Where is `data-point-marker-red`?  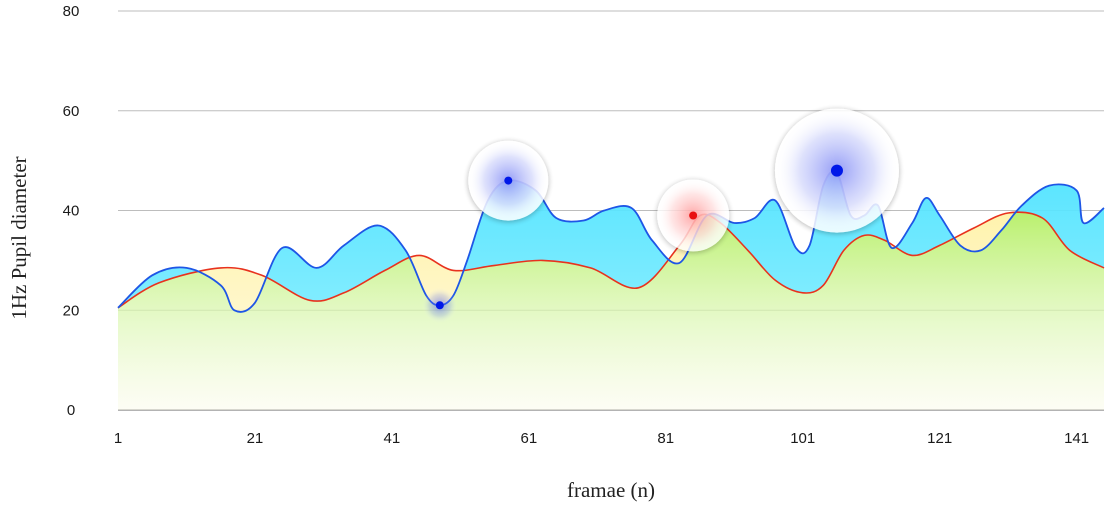
data-point-marker-red is located at coordinates (693, 215).